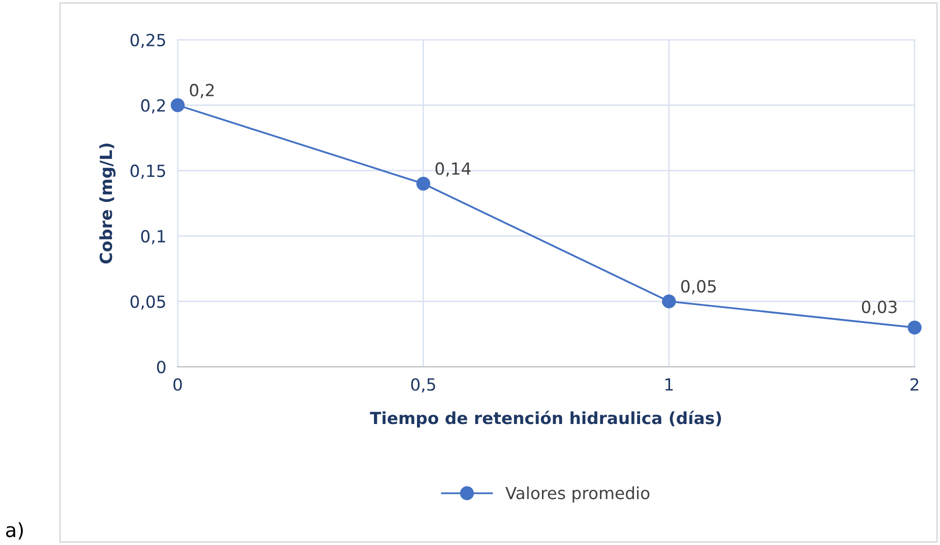  I want to click on y-tick-label: 0,1, so click(153, 237).